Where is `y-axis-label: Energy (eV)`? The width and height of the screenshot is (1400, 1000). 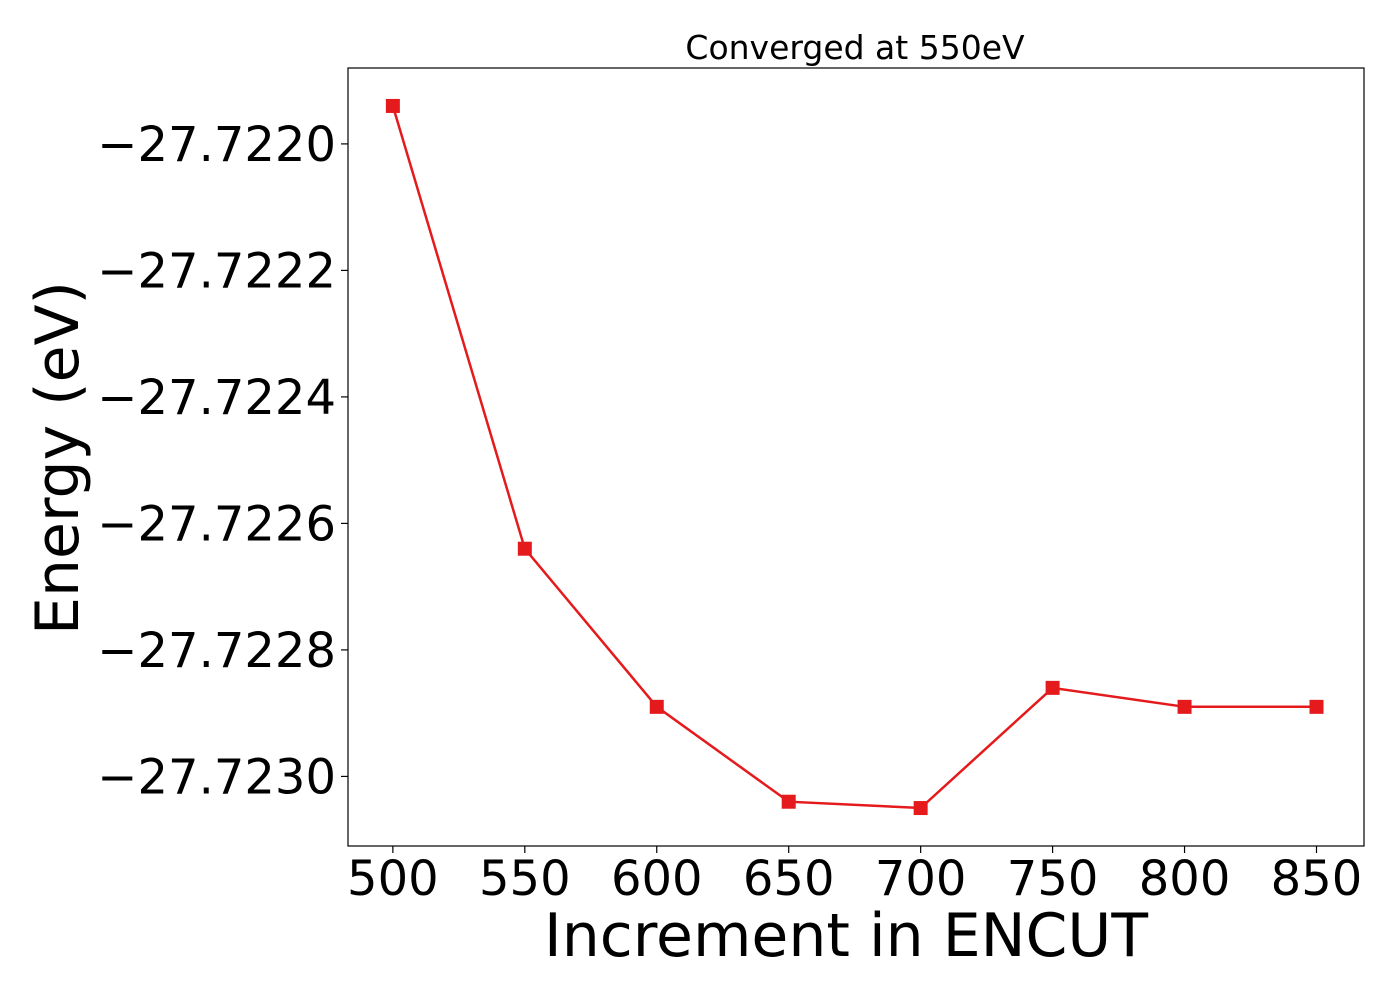 y-axis-label: Energy (eV) is located at coordinates (58, 458).